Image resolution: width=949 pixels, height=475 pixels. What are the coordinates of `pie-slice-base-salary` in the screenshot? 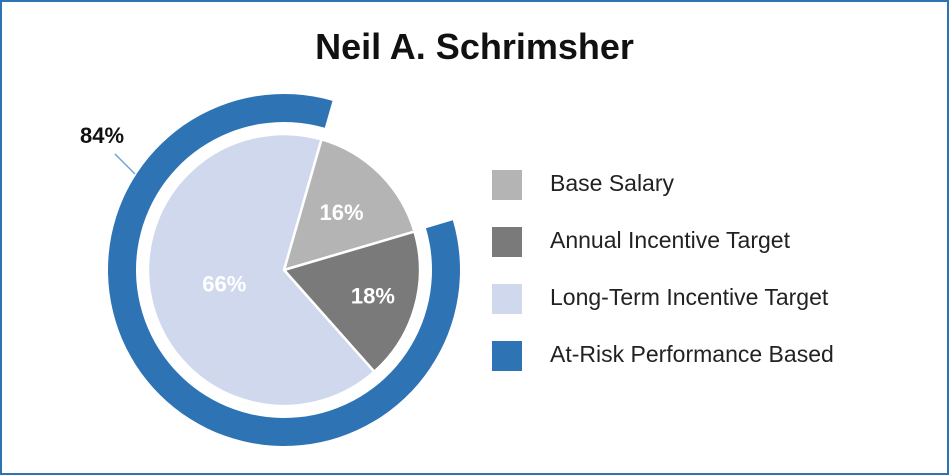 It's located at (349, 205).